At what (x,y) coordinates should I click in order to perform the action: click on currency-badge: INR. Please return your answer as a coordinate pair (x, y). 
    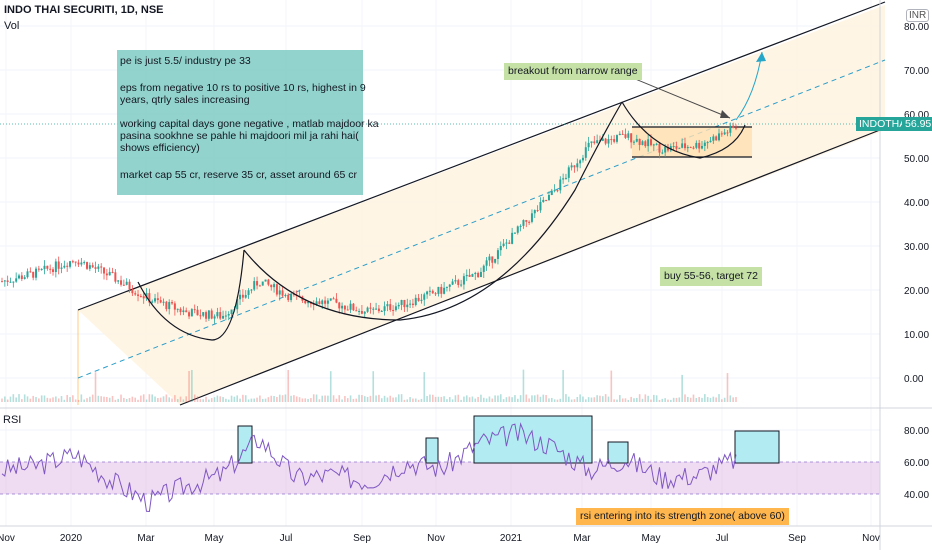
    Looking at the image, I should click on (918, 15).